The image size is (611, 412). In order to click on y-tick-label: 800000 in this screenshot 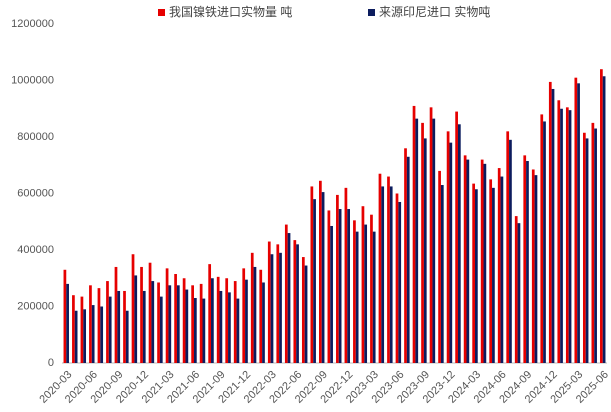, I will do `click(35, 137)`.